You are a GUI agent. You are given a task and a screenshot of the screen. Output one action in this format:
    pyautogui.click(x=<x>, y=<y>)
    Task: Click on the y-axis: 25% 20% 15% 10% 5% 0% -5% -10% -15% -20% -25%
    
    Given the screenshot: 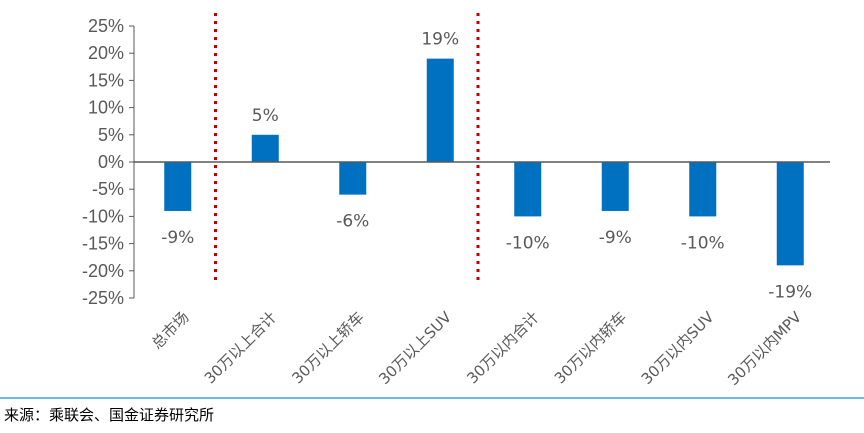 What is the action you would take?
    pyautogui.click(x=108, y=162)
    